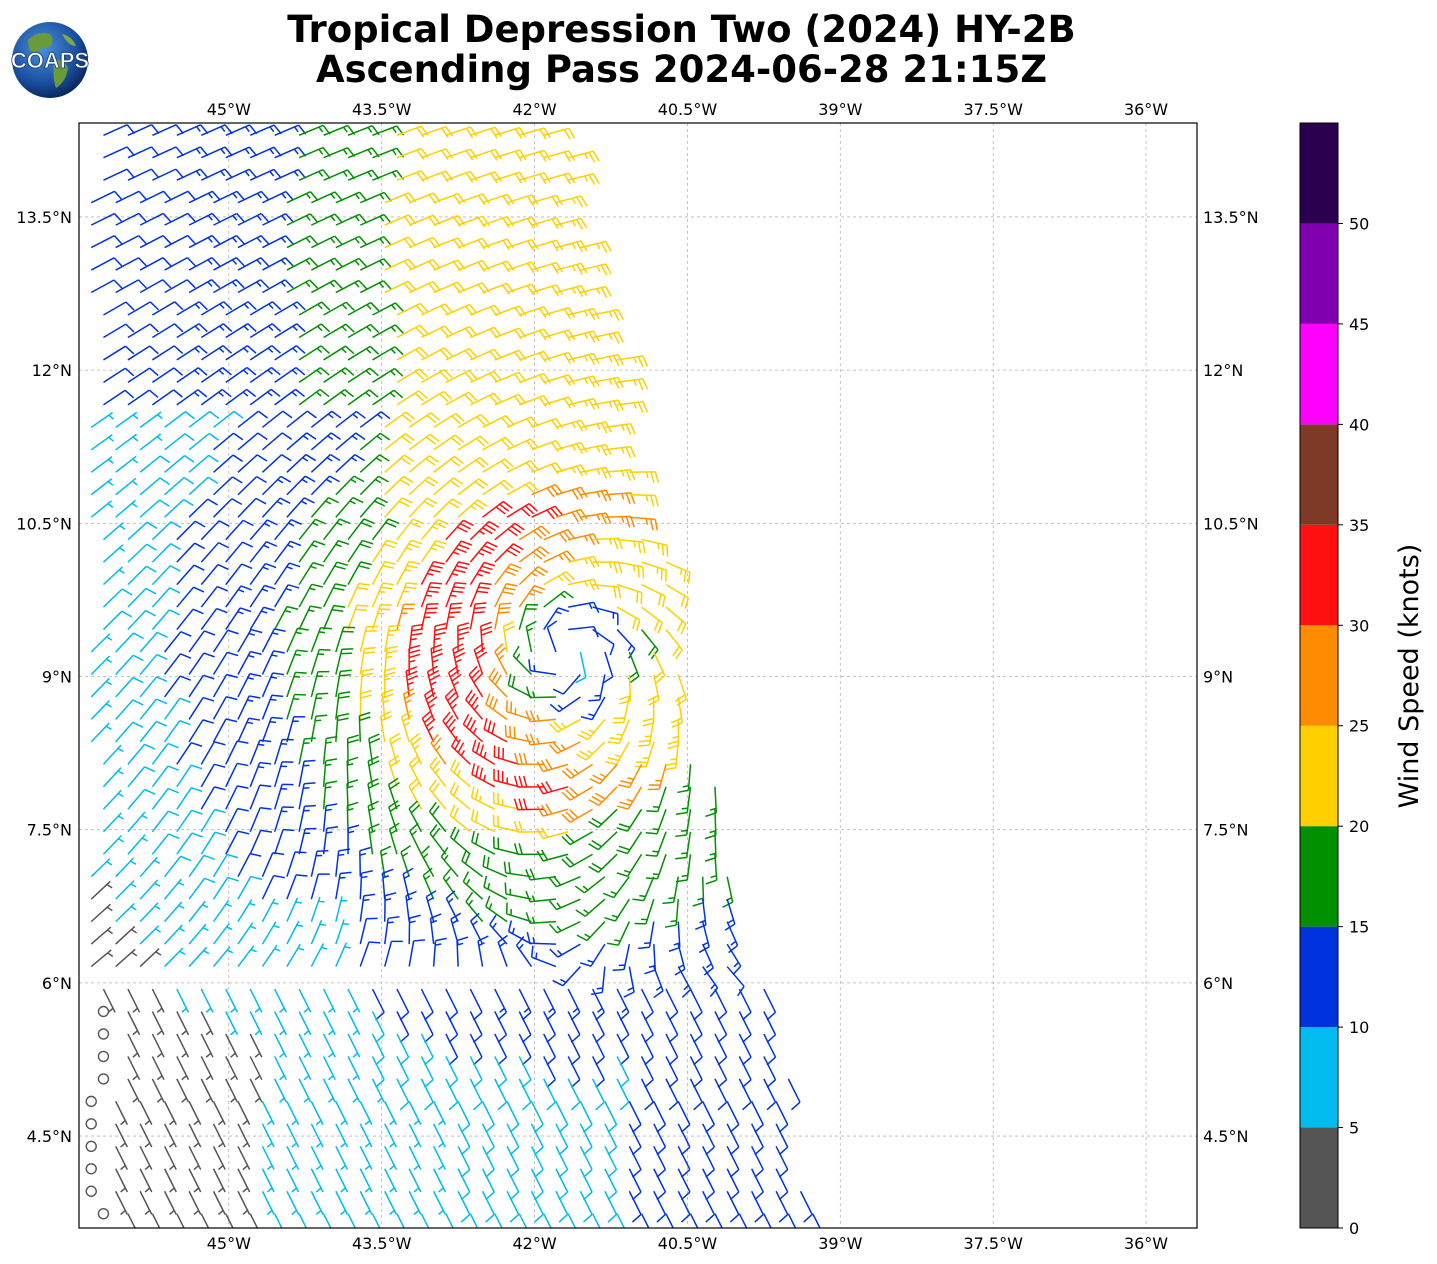  What do you see at coordinates (1319, 1177) in the screenshot?
I see `colorbar-segment` at bounding box center [1319, 1177].